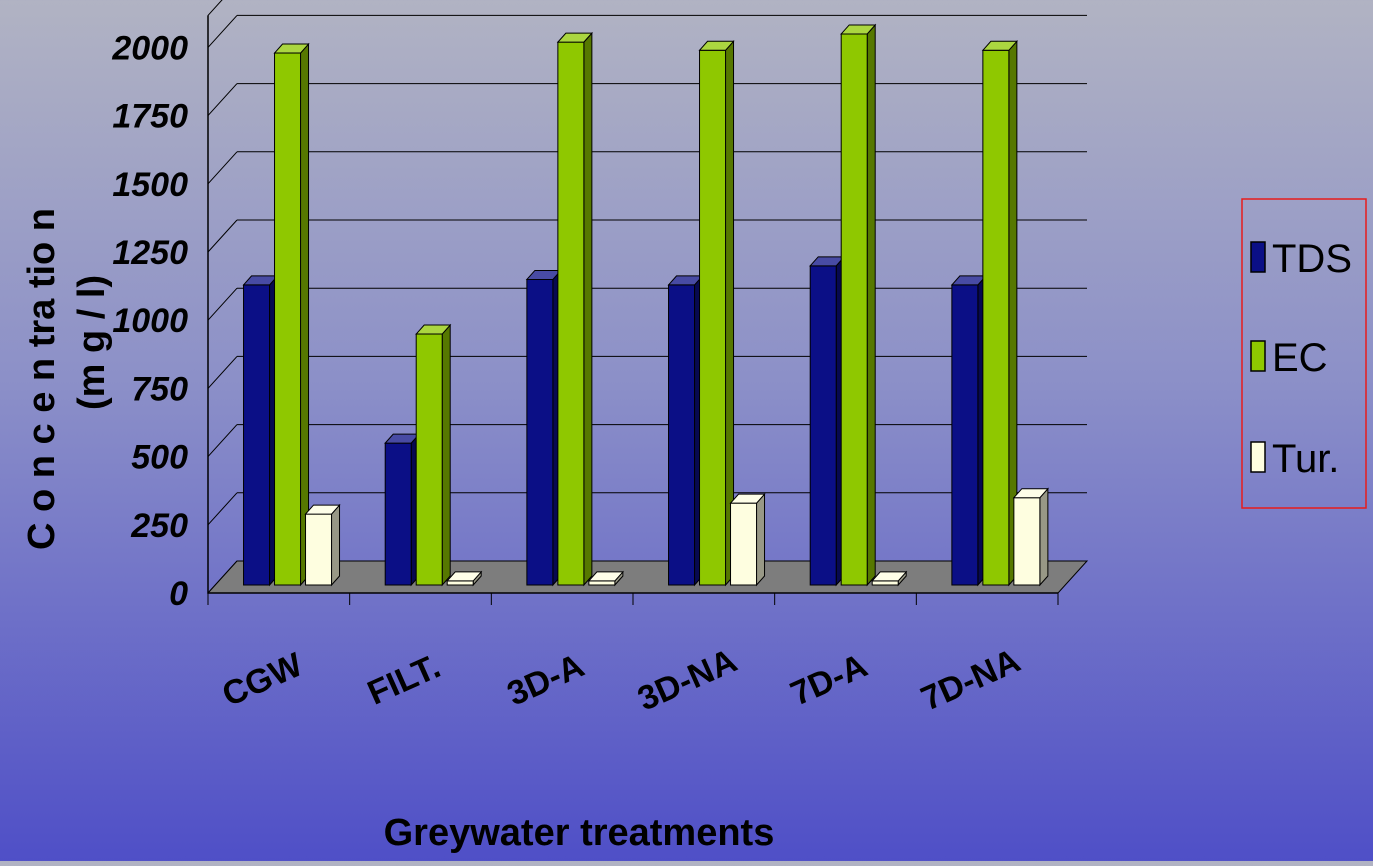  I want to click on legend-label: Tur., so click(1305, 459).